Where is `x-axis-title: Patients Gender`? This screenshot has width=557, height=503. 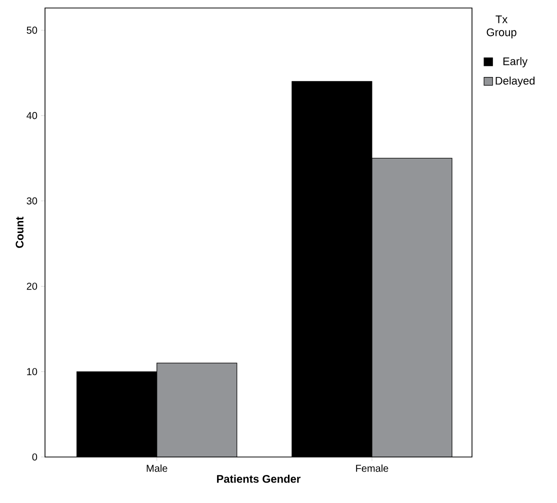
x-axis-title: Patients Gender is located at coordinates (258, 478).